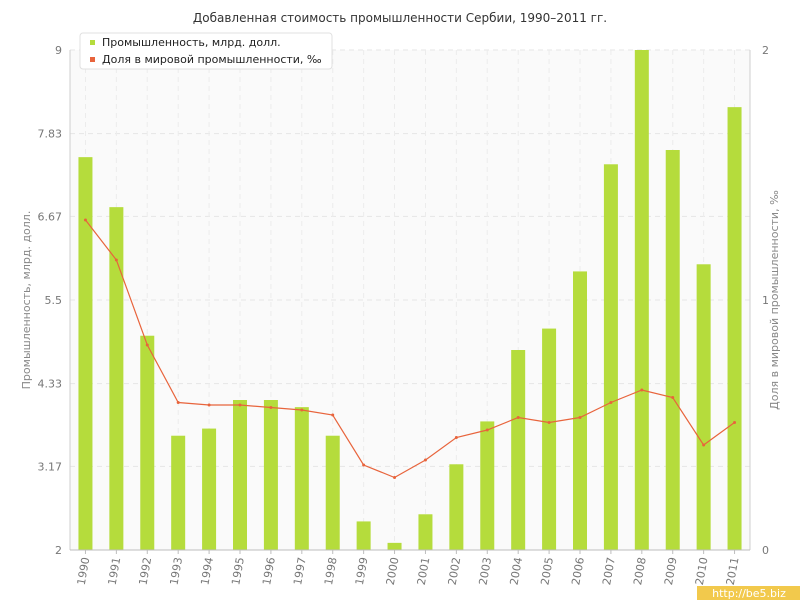  Describe the element at coordinates (331, 571) in the screenshot. I see `x-tick-label: 1998` at that location.